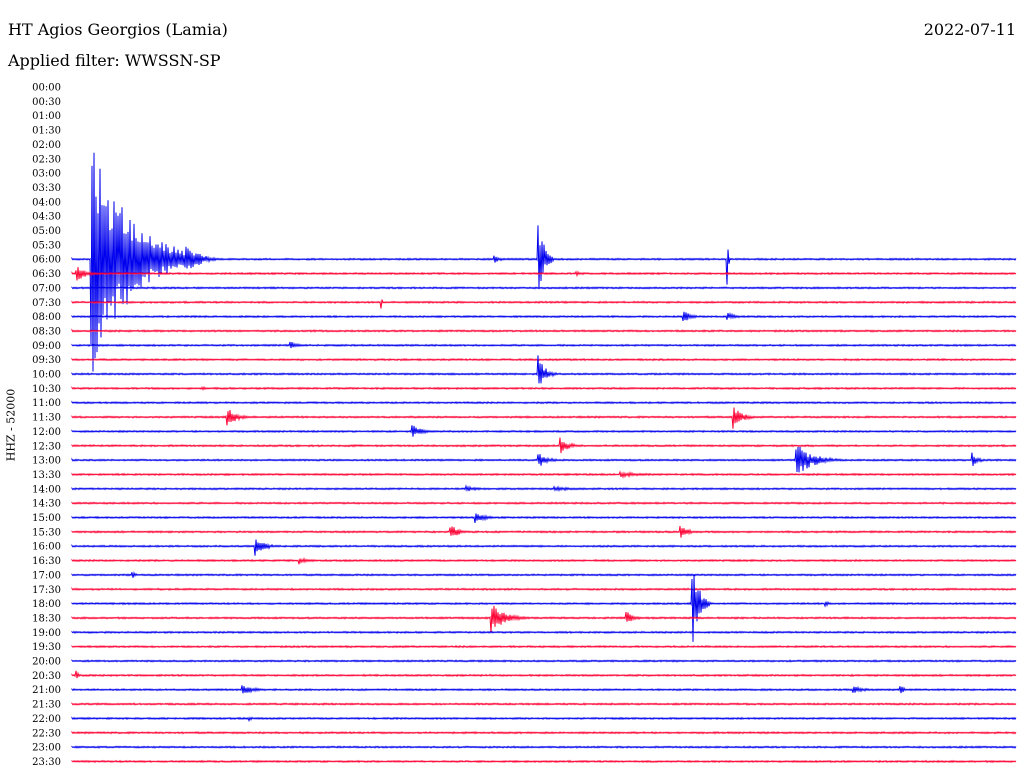 Image resolution: width=1024 pixels, height=780 pixels. What do you see at coordinates (46, 489) in the screenshot?
I see `tick-label-1400: 14:00` at bounding box center [46, 489].